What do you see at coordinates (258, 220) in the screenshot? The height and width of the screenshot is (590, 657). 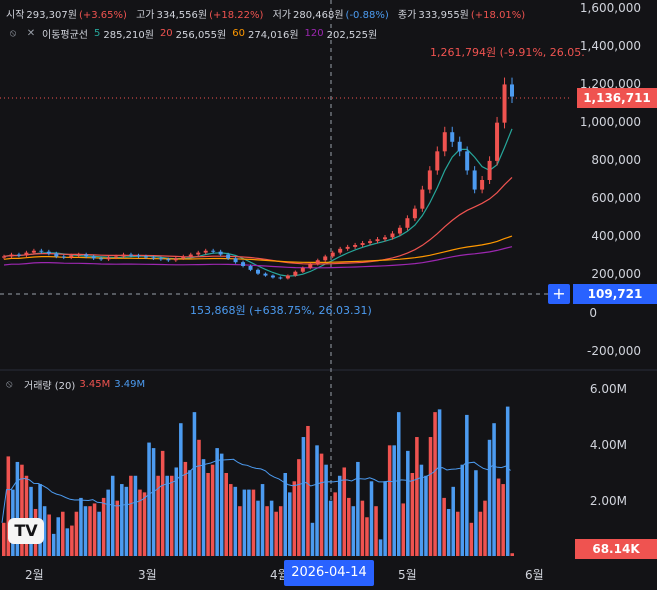 I see `ma20-line` at bounding box center [258, 220].